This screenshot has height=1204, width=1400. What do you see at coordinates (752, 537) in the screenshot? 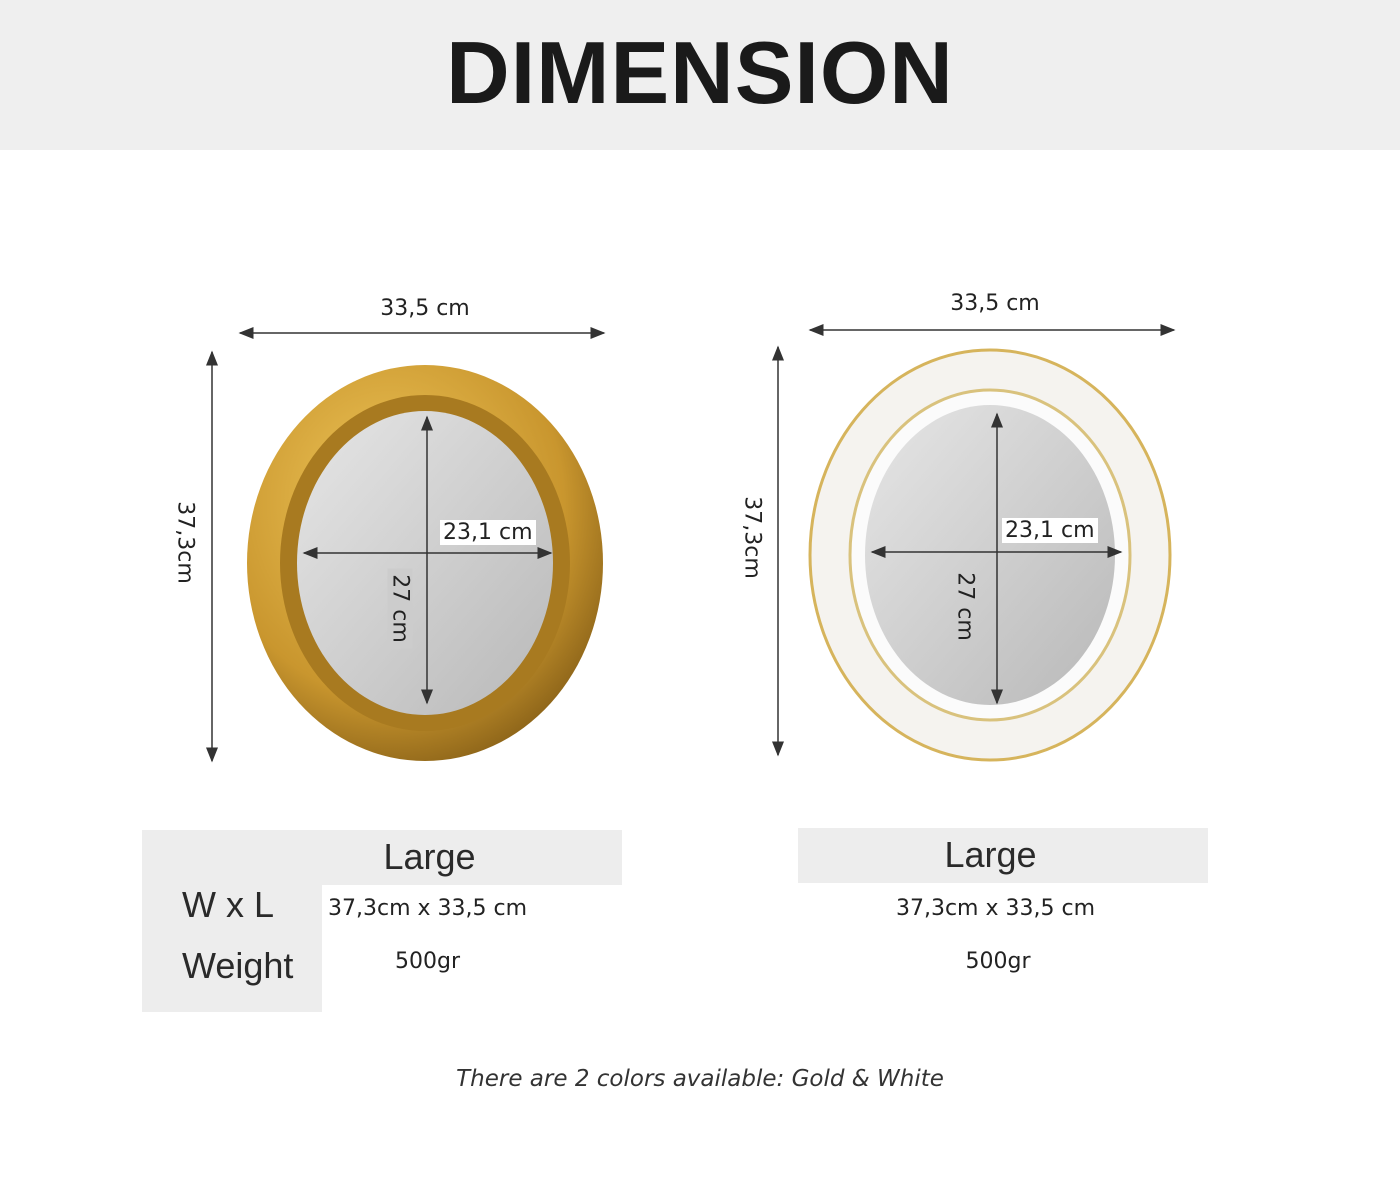
I see `white-height-label: 37,3cm` at bounding box center [752, 537].